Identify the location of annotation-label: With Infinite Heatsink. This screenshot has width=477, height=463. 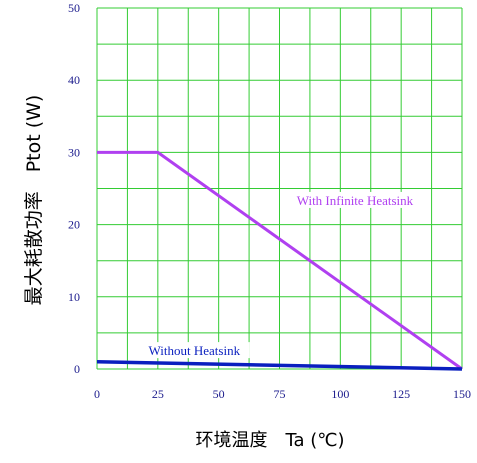
(355, 200).